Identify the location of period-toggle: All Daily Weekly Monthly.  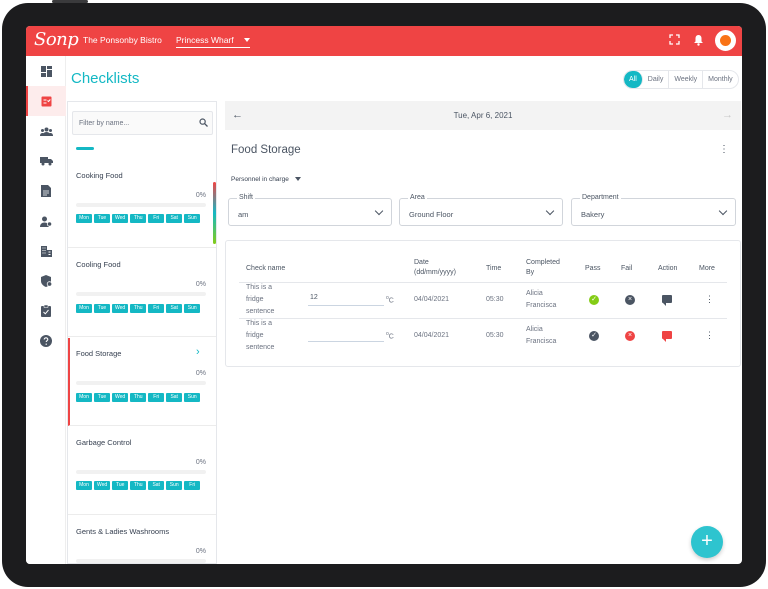
(681, 79).